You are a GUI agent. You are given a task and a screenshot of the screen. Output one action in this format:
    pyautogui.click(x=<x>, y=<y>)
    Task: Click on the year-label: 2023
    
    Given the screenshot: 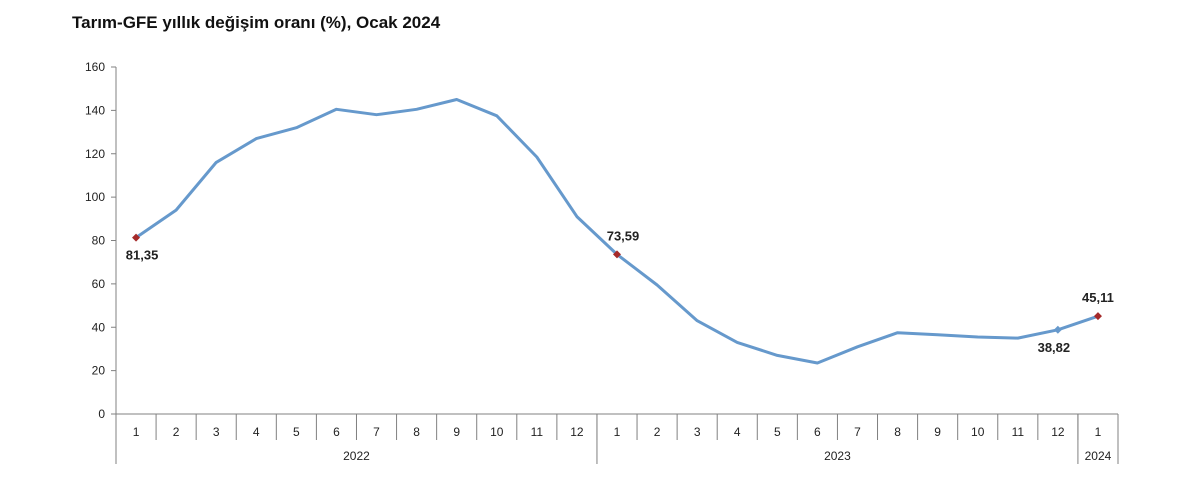 What is the action you would take?
    pyautogui.click(x=837, y=456)
    